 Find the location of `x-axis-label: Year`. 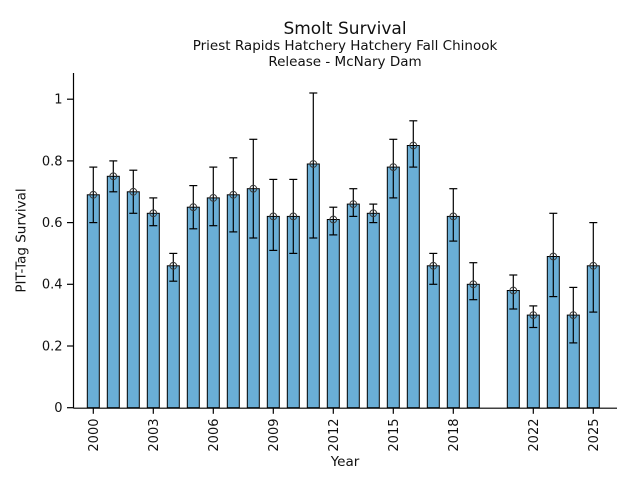

x-axis-label: Year is located at coordinates (345, 462).